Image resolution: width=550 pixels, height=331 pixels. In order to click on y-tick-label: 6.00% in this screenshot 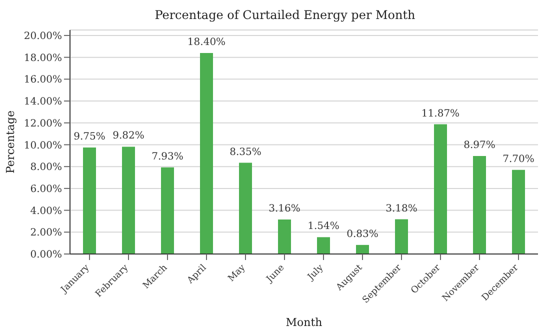, I will do `click(46, 189)`.